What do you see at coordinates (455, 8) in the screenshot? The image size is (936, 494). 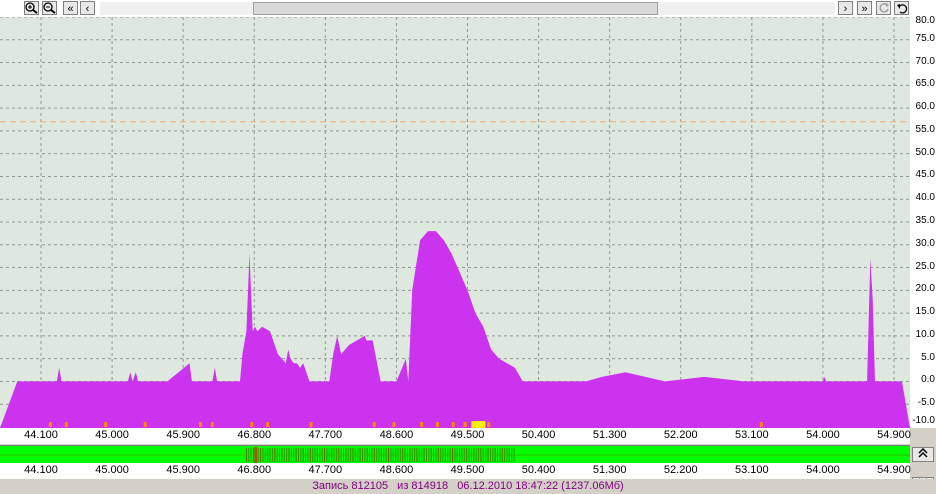 I see `scrollbar-thumb` at bounding box center [455, 8].